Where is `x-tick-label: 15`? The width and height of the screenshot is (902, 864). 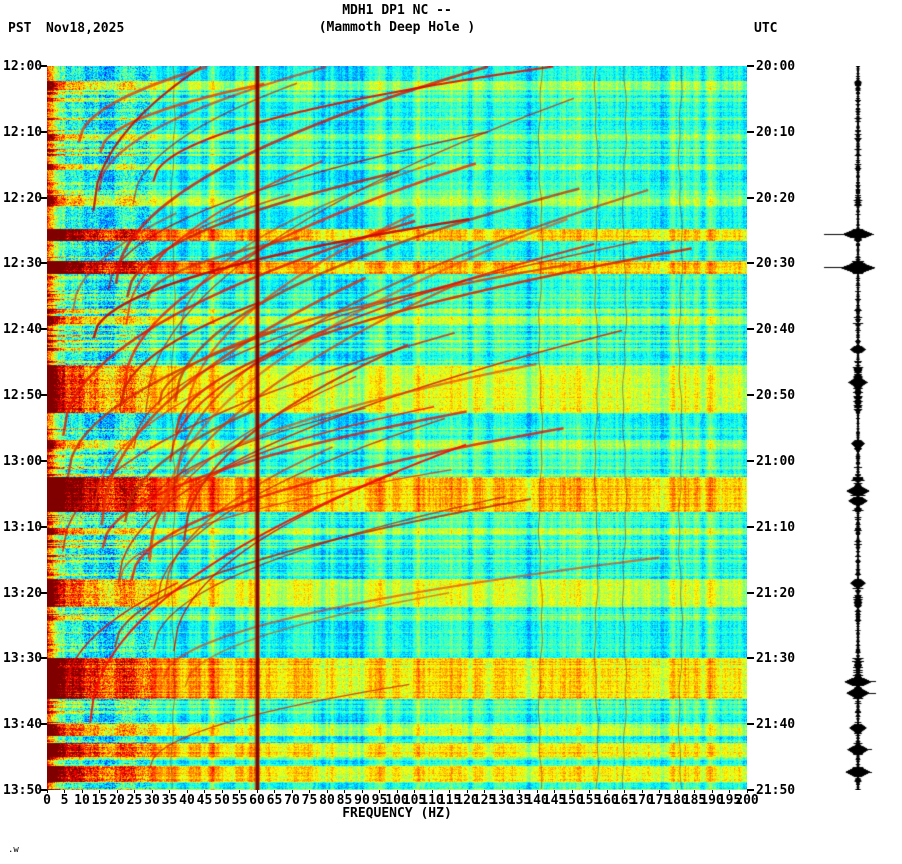
x-tick-label: 15 is located at coordinates (99, 800).